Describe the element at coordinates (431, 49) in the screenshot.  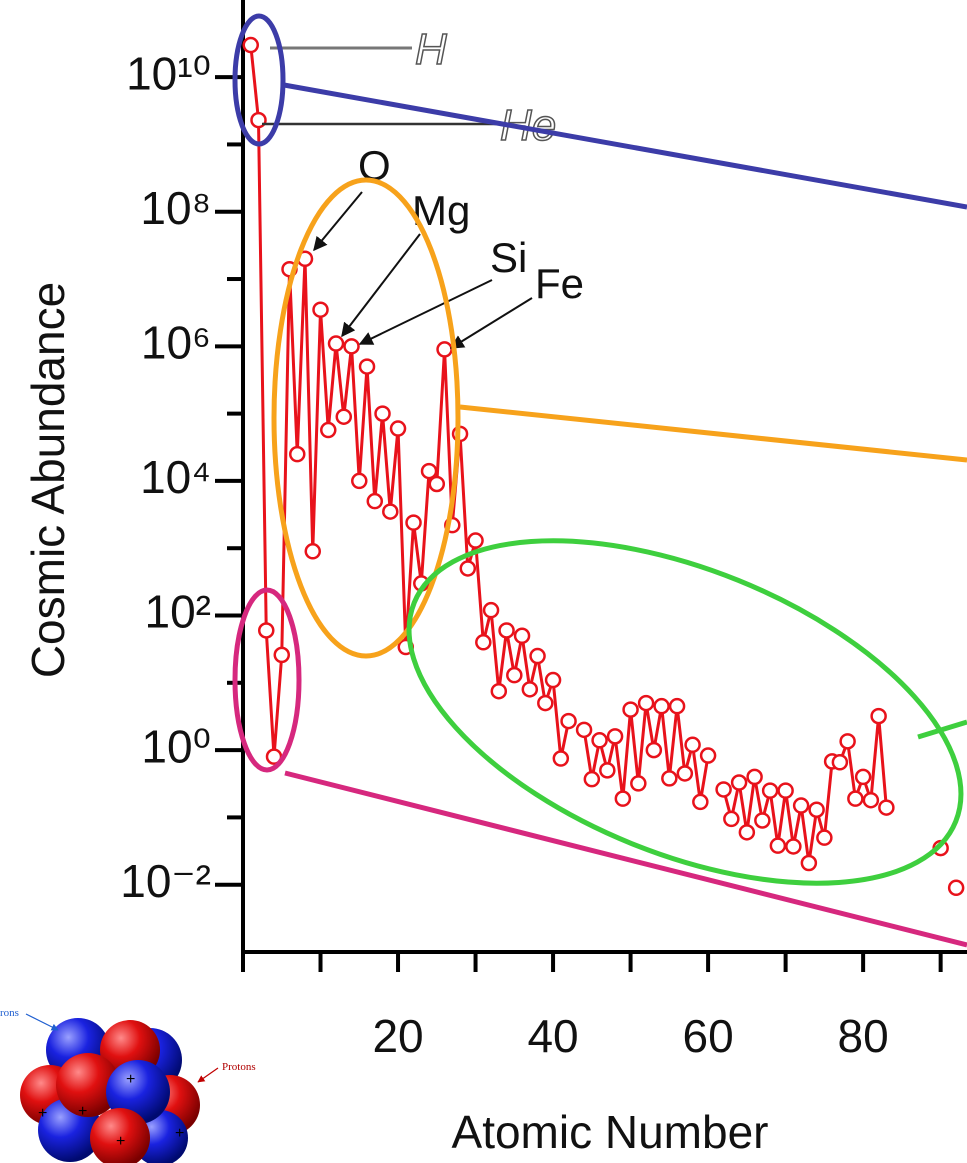
I see `annotation: H` at that location.